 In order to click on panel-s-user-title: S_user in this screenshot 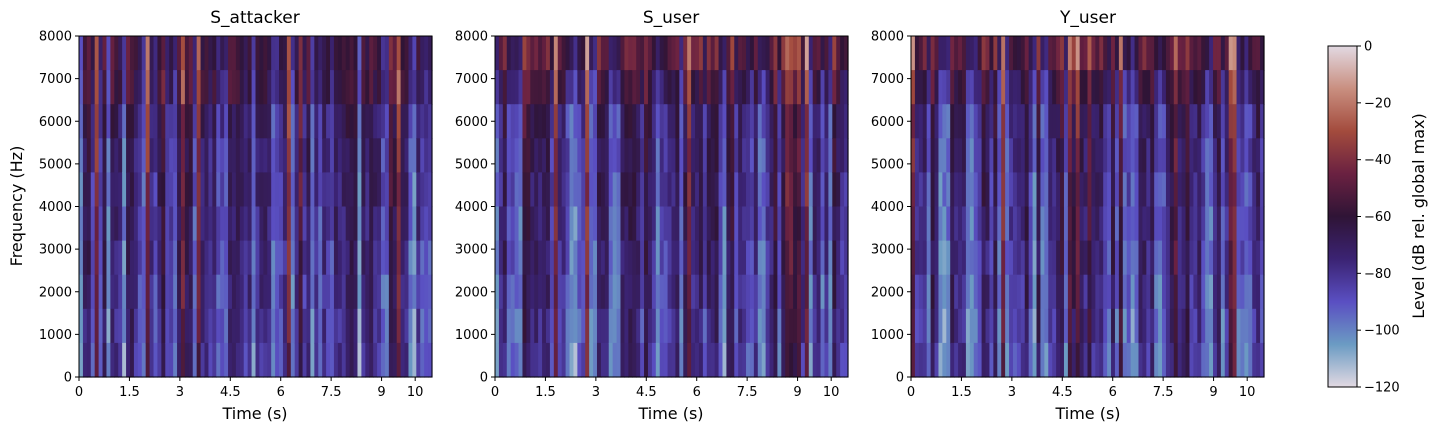, I will do `click(671, 18)`.